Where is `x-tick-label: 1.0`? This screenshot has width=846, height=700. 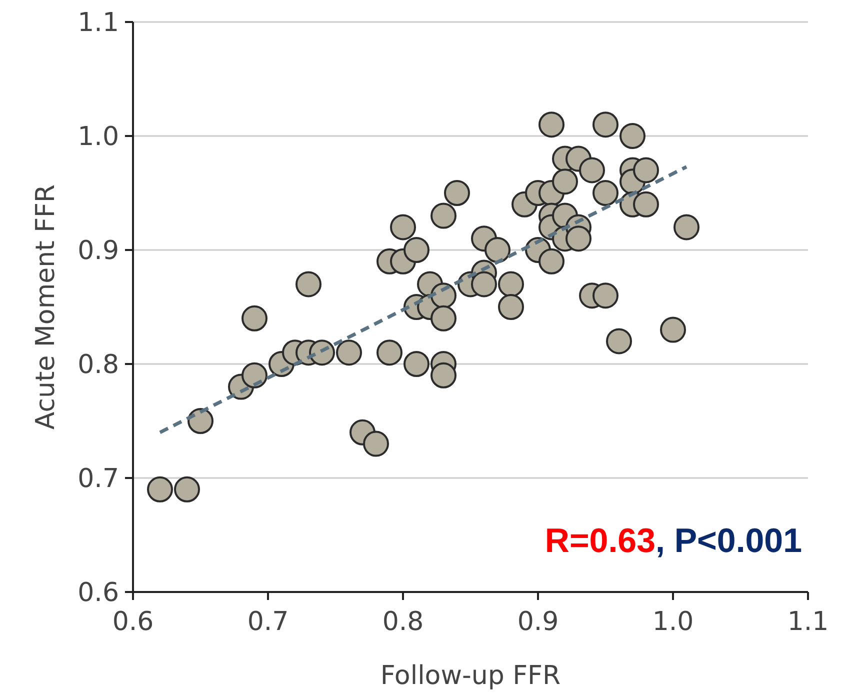
x-tick-label: 1.0 is located at coordinates (673, 622).